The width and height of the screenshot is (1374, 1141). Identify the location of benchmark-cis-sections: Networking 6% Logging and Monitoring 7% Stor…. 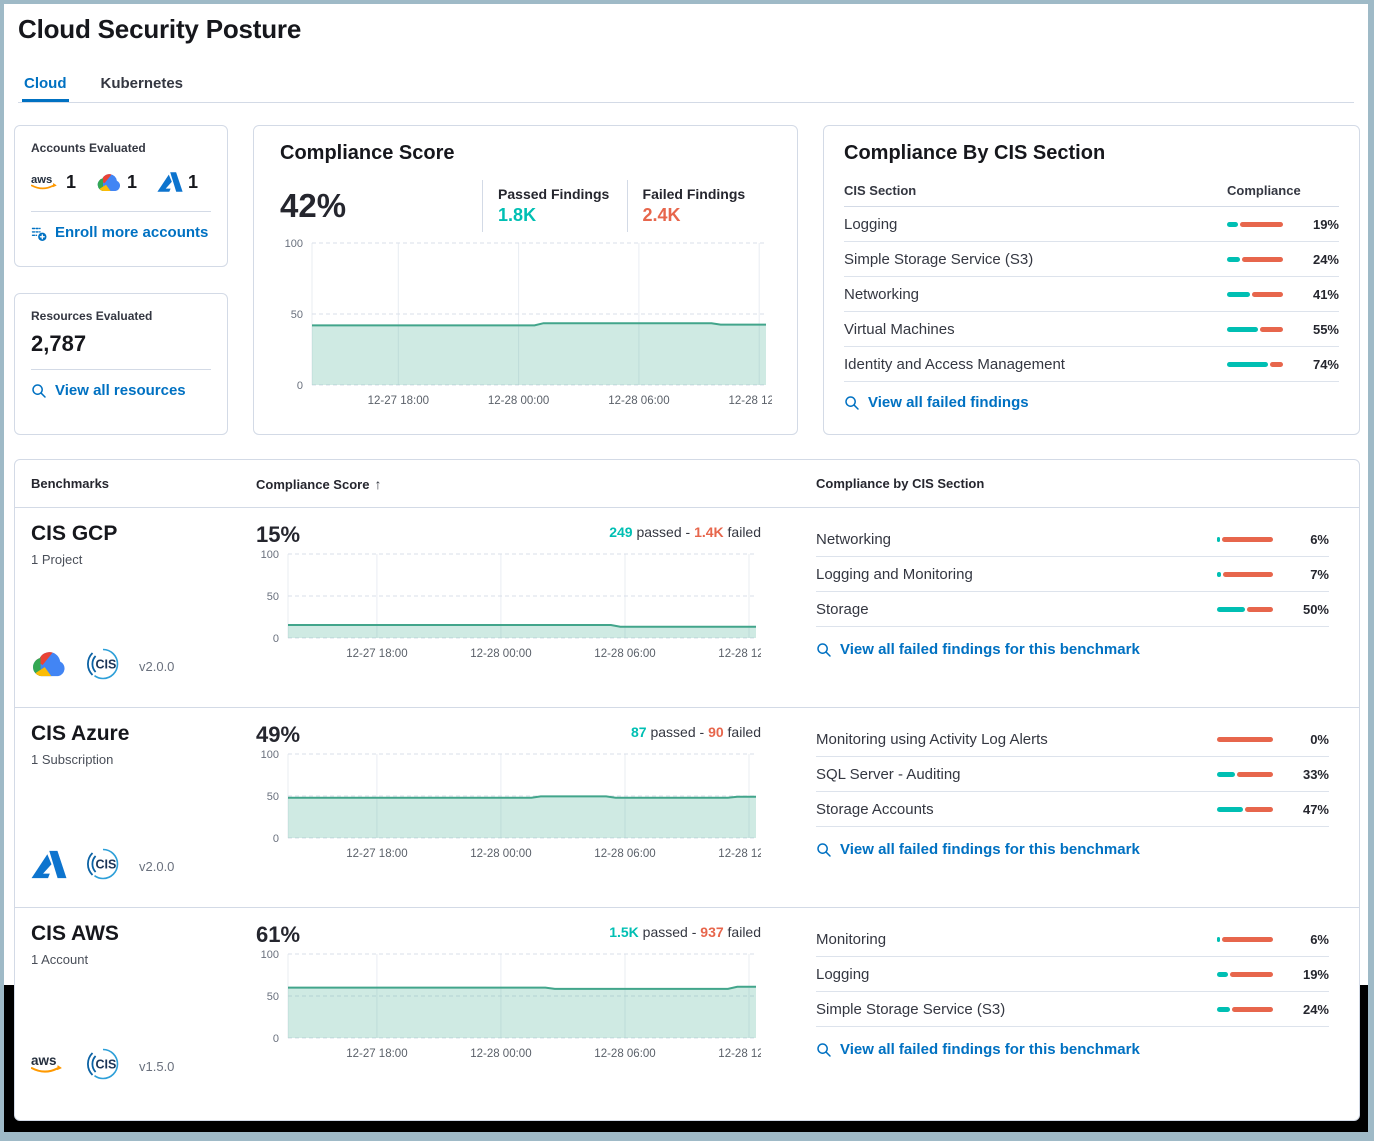
(1079, 614).